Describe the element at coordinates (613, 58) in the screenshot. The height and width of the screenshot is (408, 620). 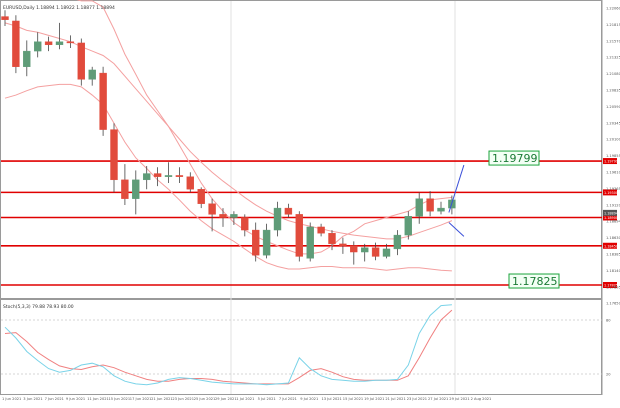
I see `price-tick-label: 1.21325` at that location.